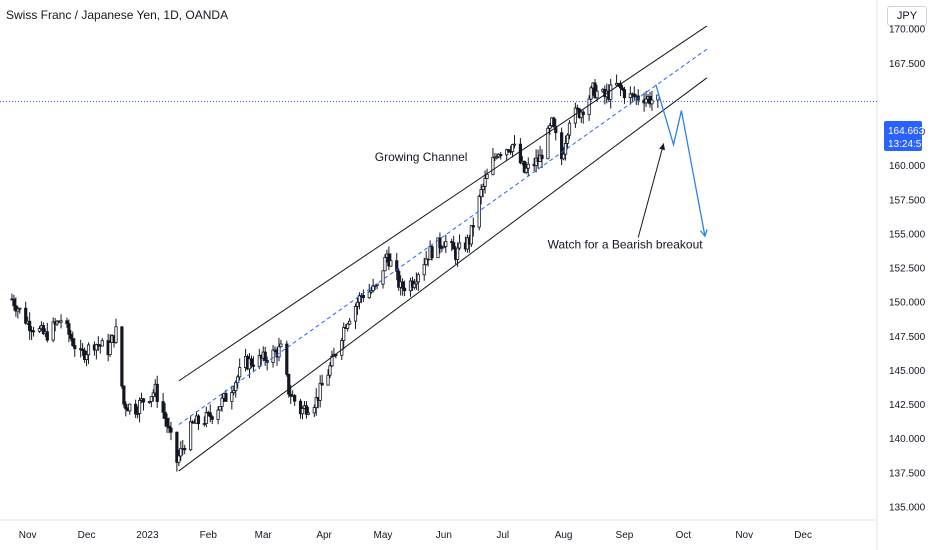 Image resolution: width=932 pixels, height=550 pixels. I want to click on bearish-projection, so click(681, 161).